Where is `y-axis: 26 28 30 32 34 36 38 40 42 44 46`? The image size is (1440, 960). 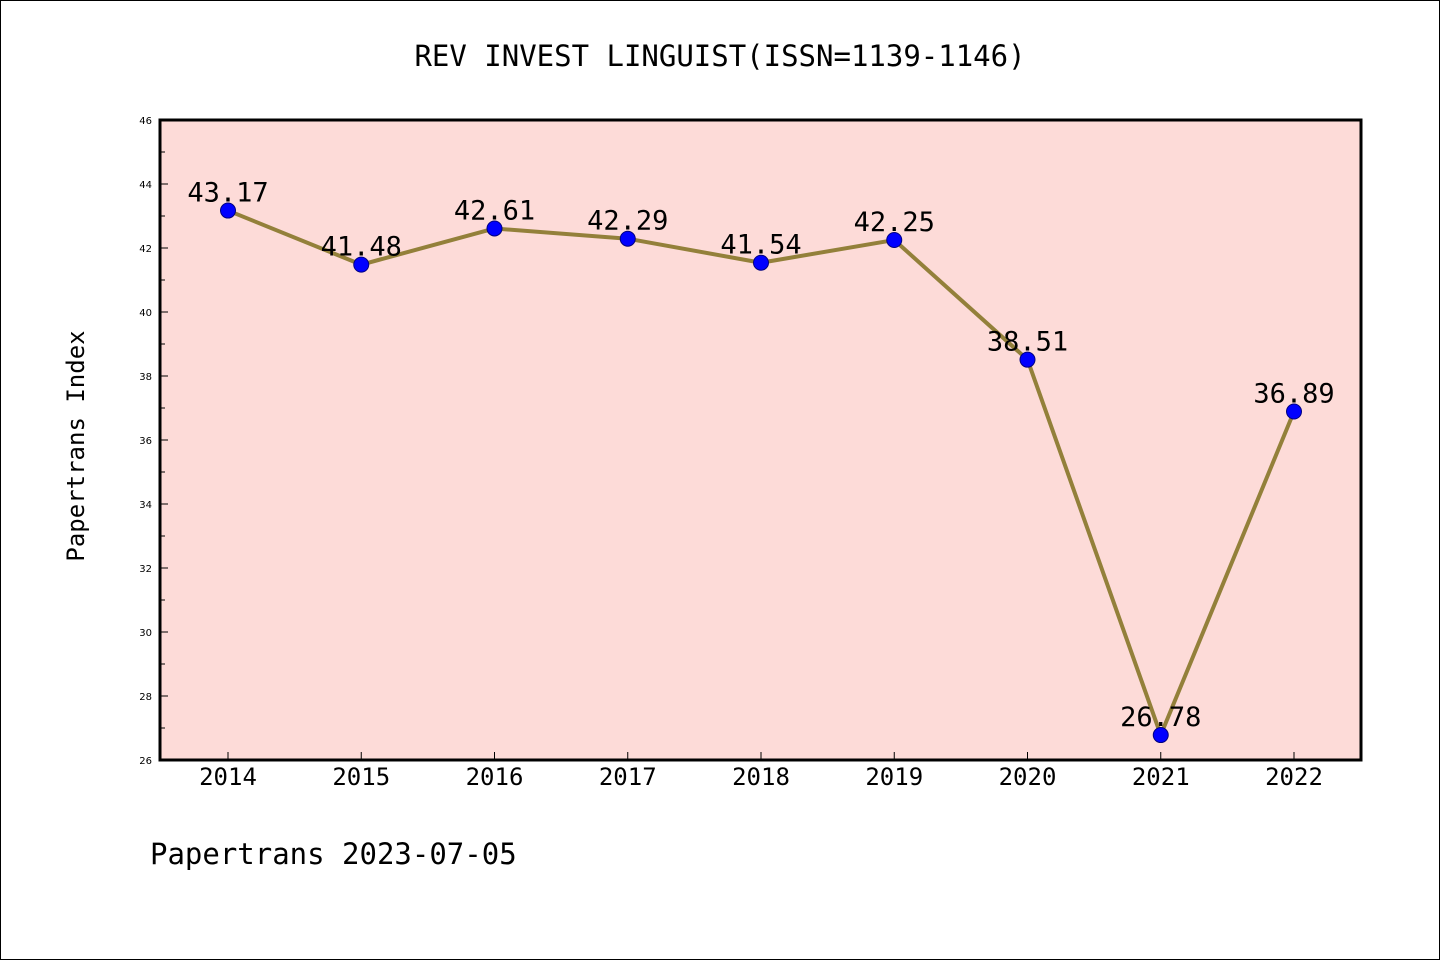 y-axis: 26 28 30 32 34 36 38 40 42 44 46 is located at coordinates (153, 441).